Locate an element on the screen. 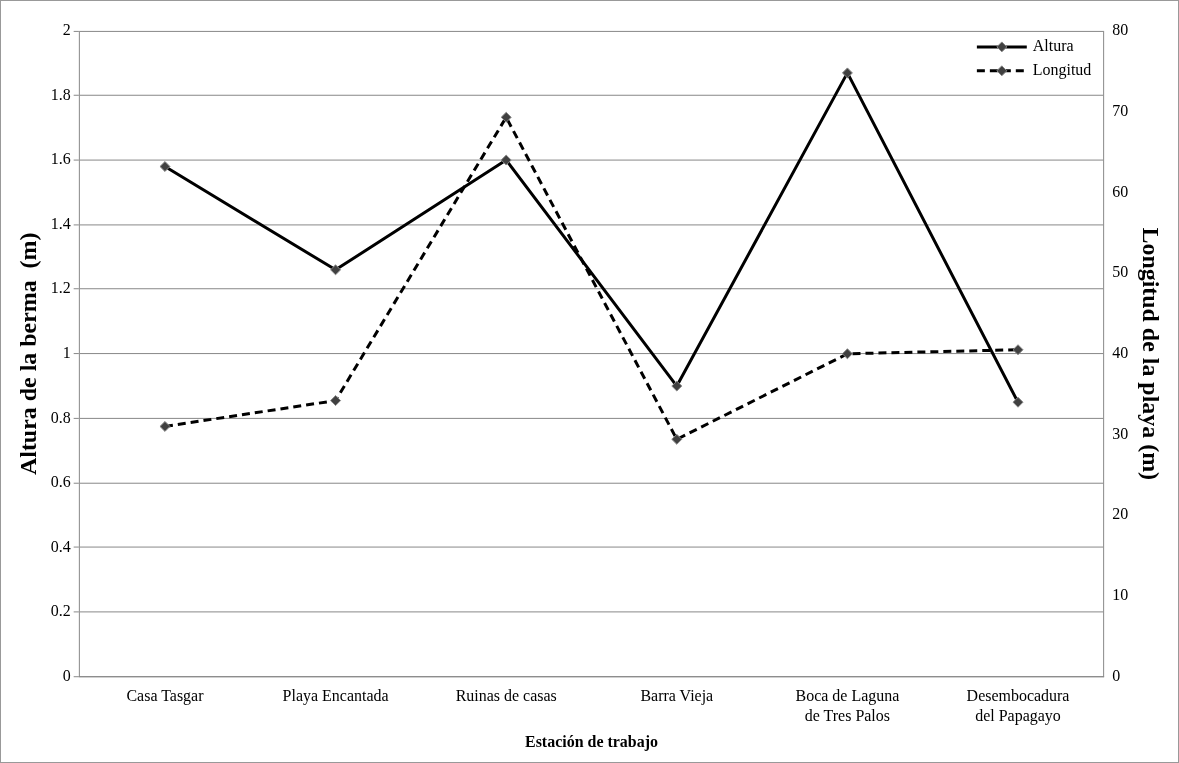  y2-tick-label: 80 is located at coordinates (1120, 30).